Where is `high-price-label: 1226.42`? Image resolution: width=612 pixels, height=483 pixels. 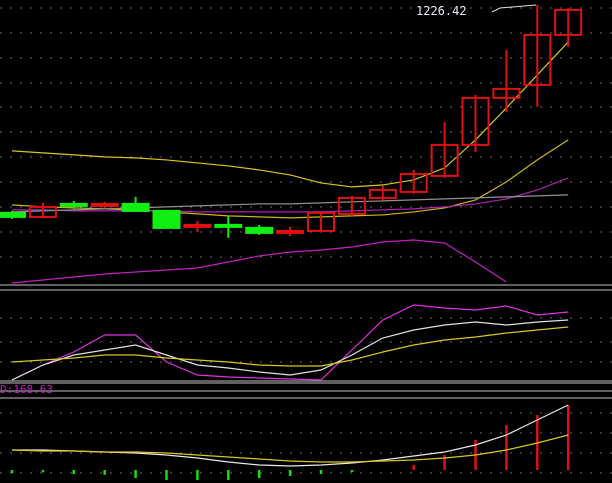
high-price-label: 1226.42 is located at coordinates (441, 11).